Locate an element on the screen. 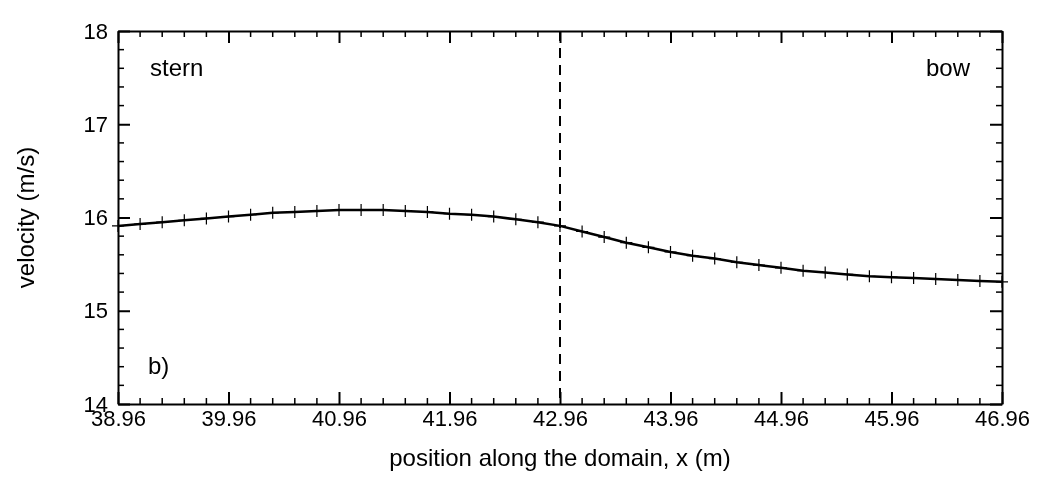 This screenshot has height=480, width=1049. y-axis-title: velocity (m/s) is located at coordinates (25, 217).